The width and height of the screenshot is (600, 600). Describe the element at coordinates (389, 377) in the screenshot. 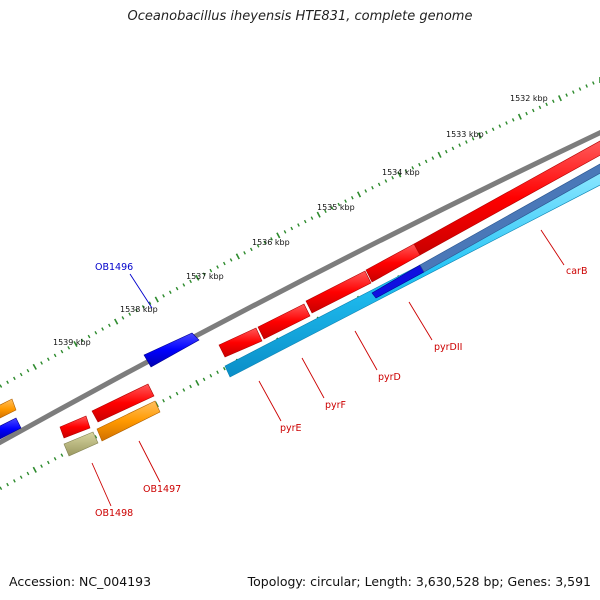

I see `label-pyrD: pyrD` at that location.